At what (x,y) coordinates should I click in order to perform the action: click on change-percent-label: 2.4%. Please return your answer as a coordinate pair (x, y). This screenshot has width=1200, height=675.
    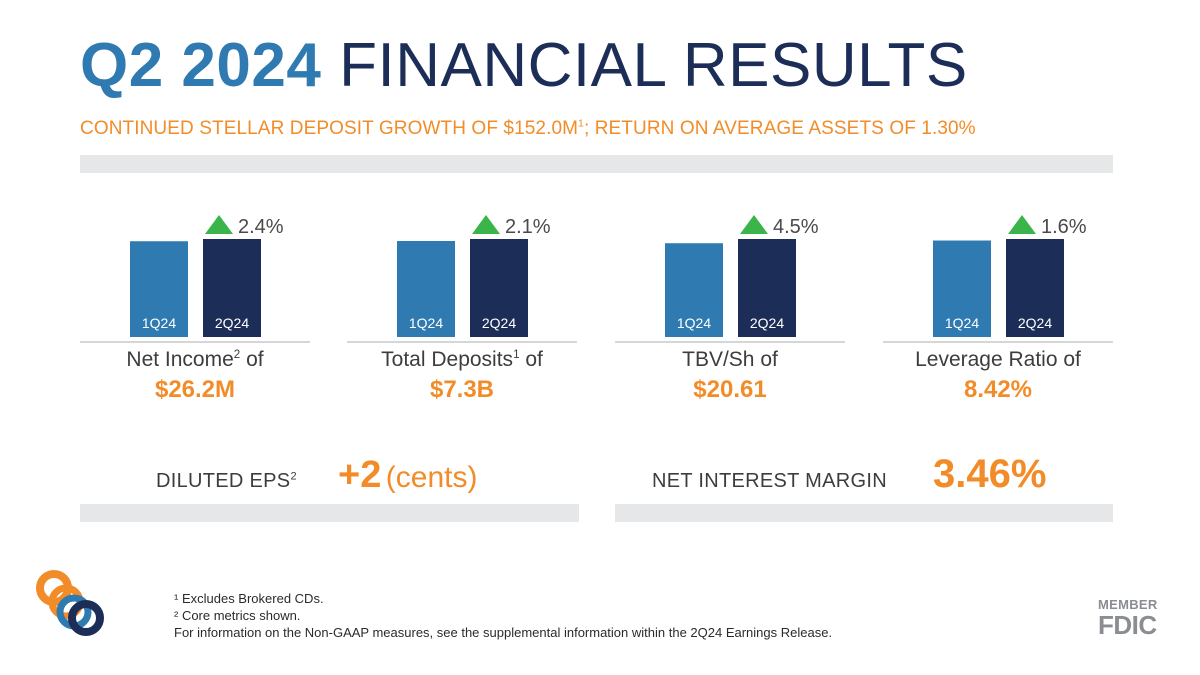
    Looking at the image, I should click on (261, 227).